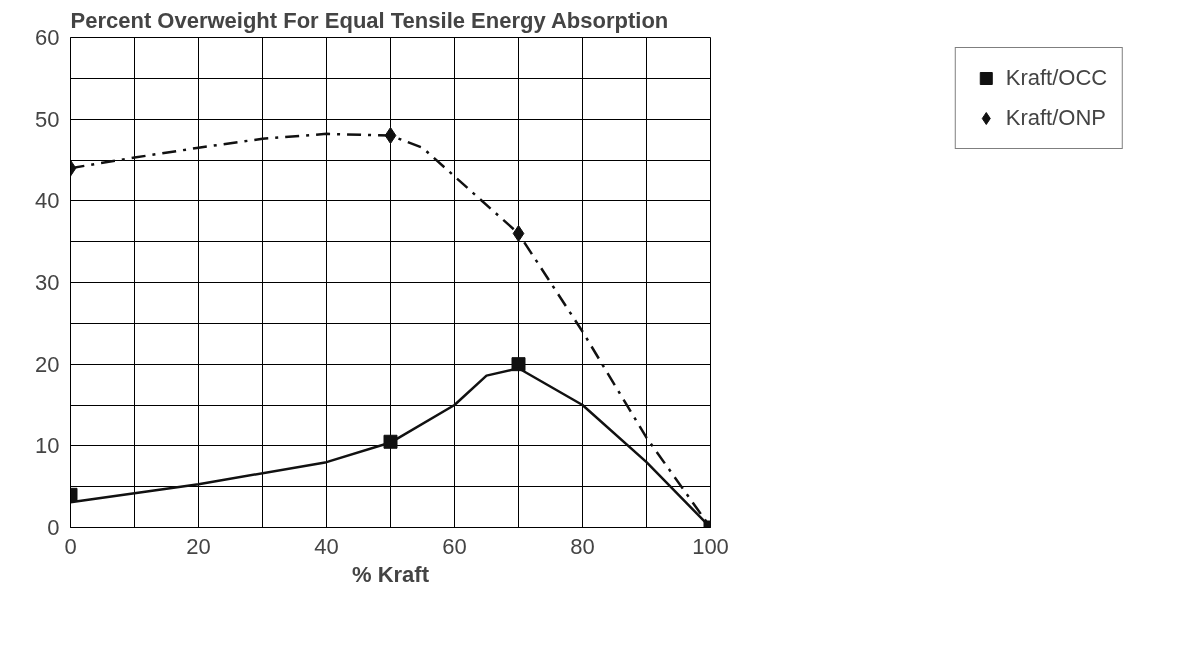 This screenshot has height=670, width=1179. I want to click on x-tick-label: 60, so click(454, 546).